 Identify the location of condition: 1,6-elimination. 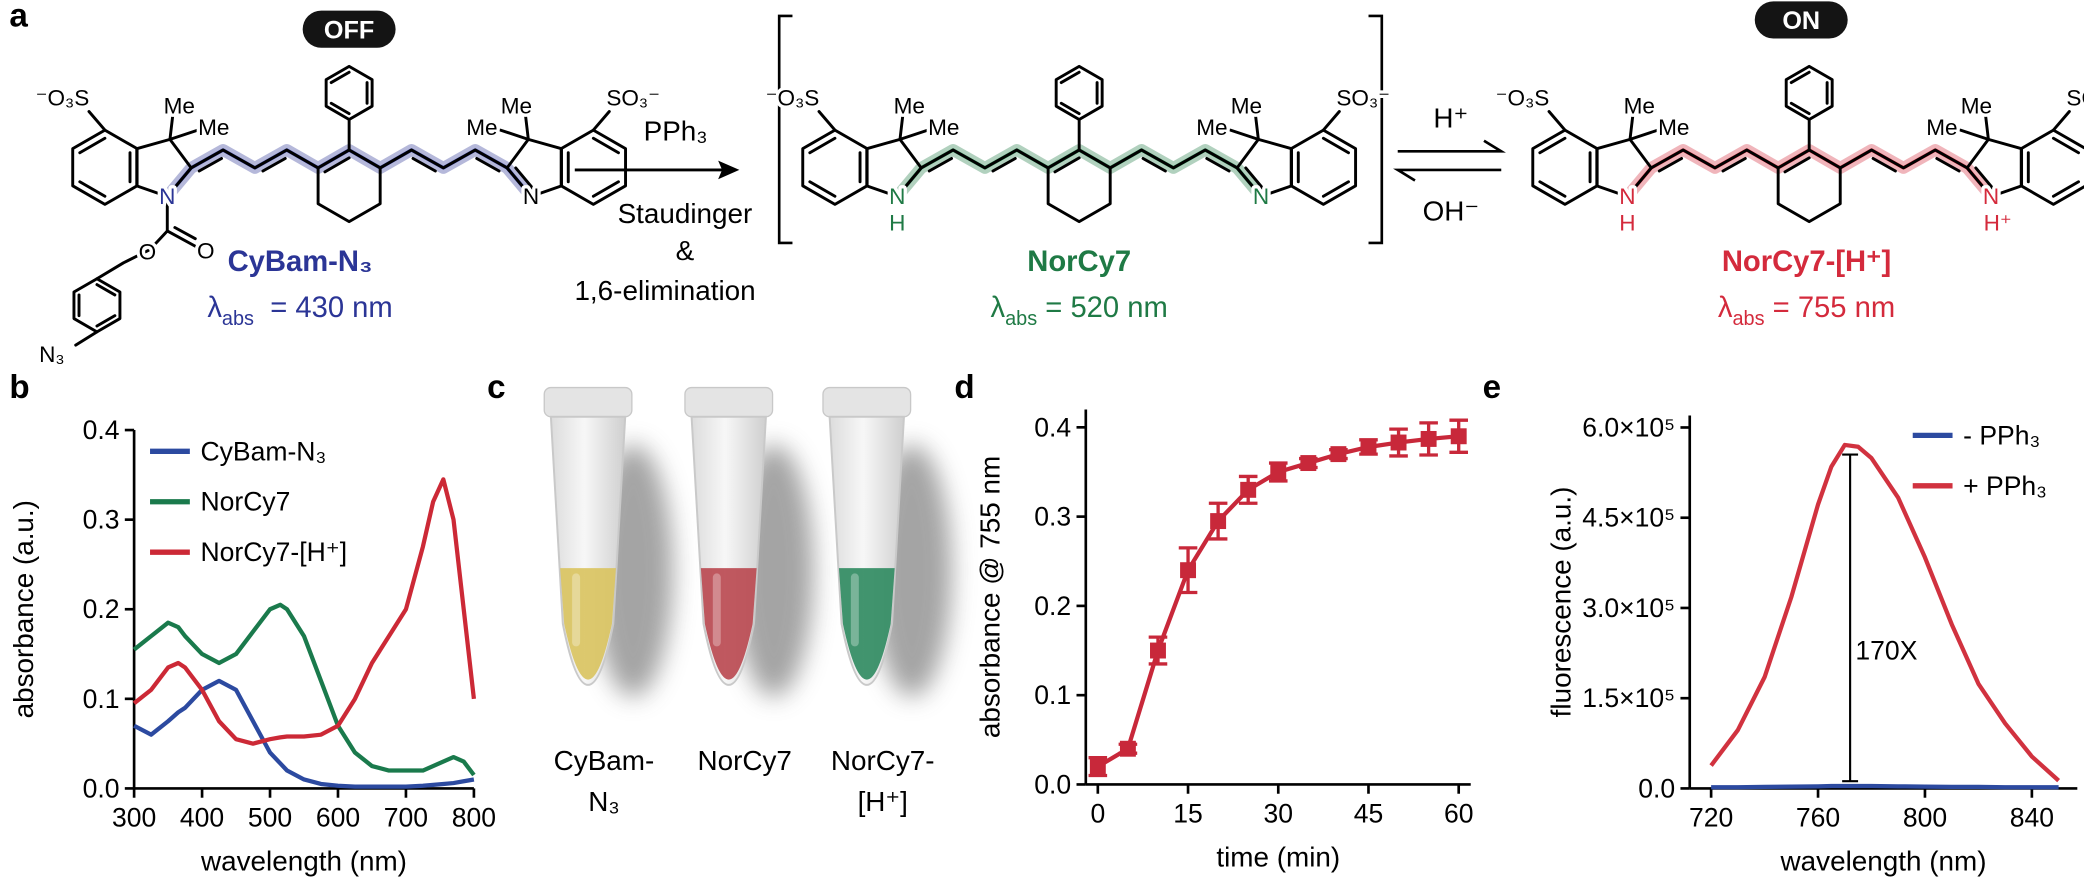
(664, 290).